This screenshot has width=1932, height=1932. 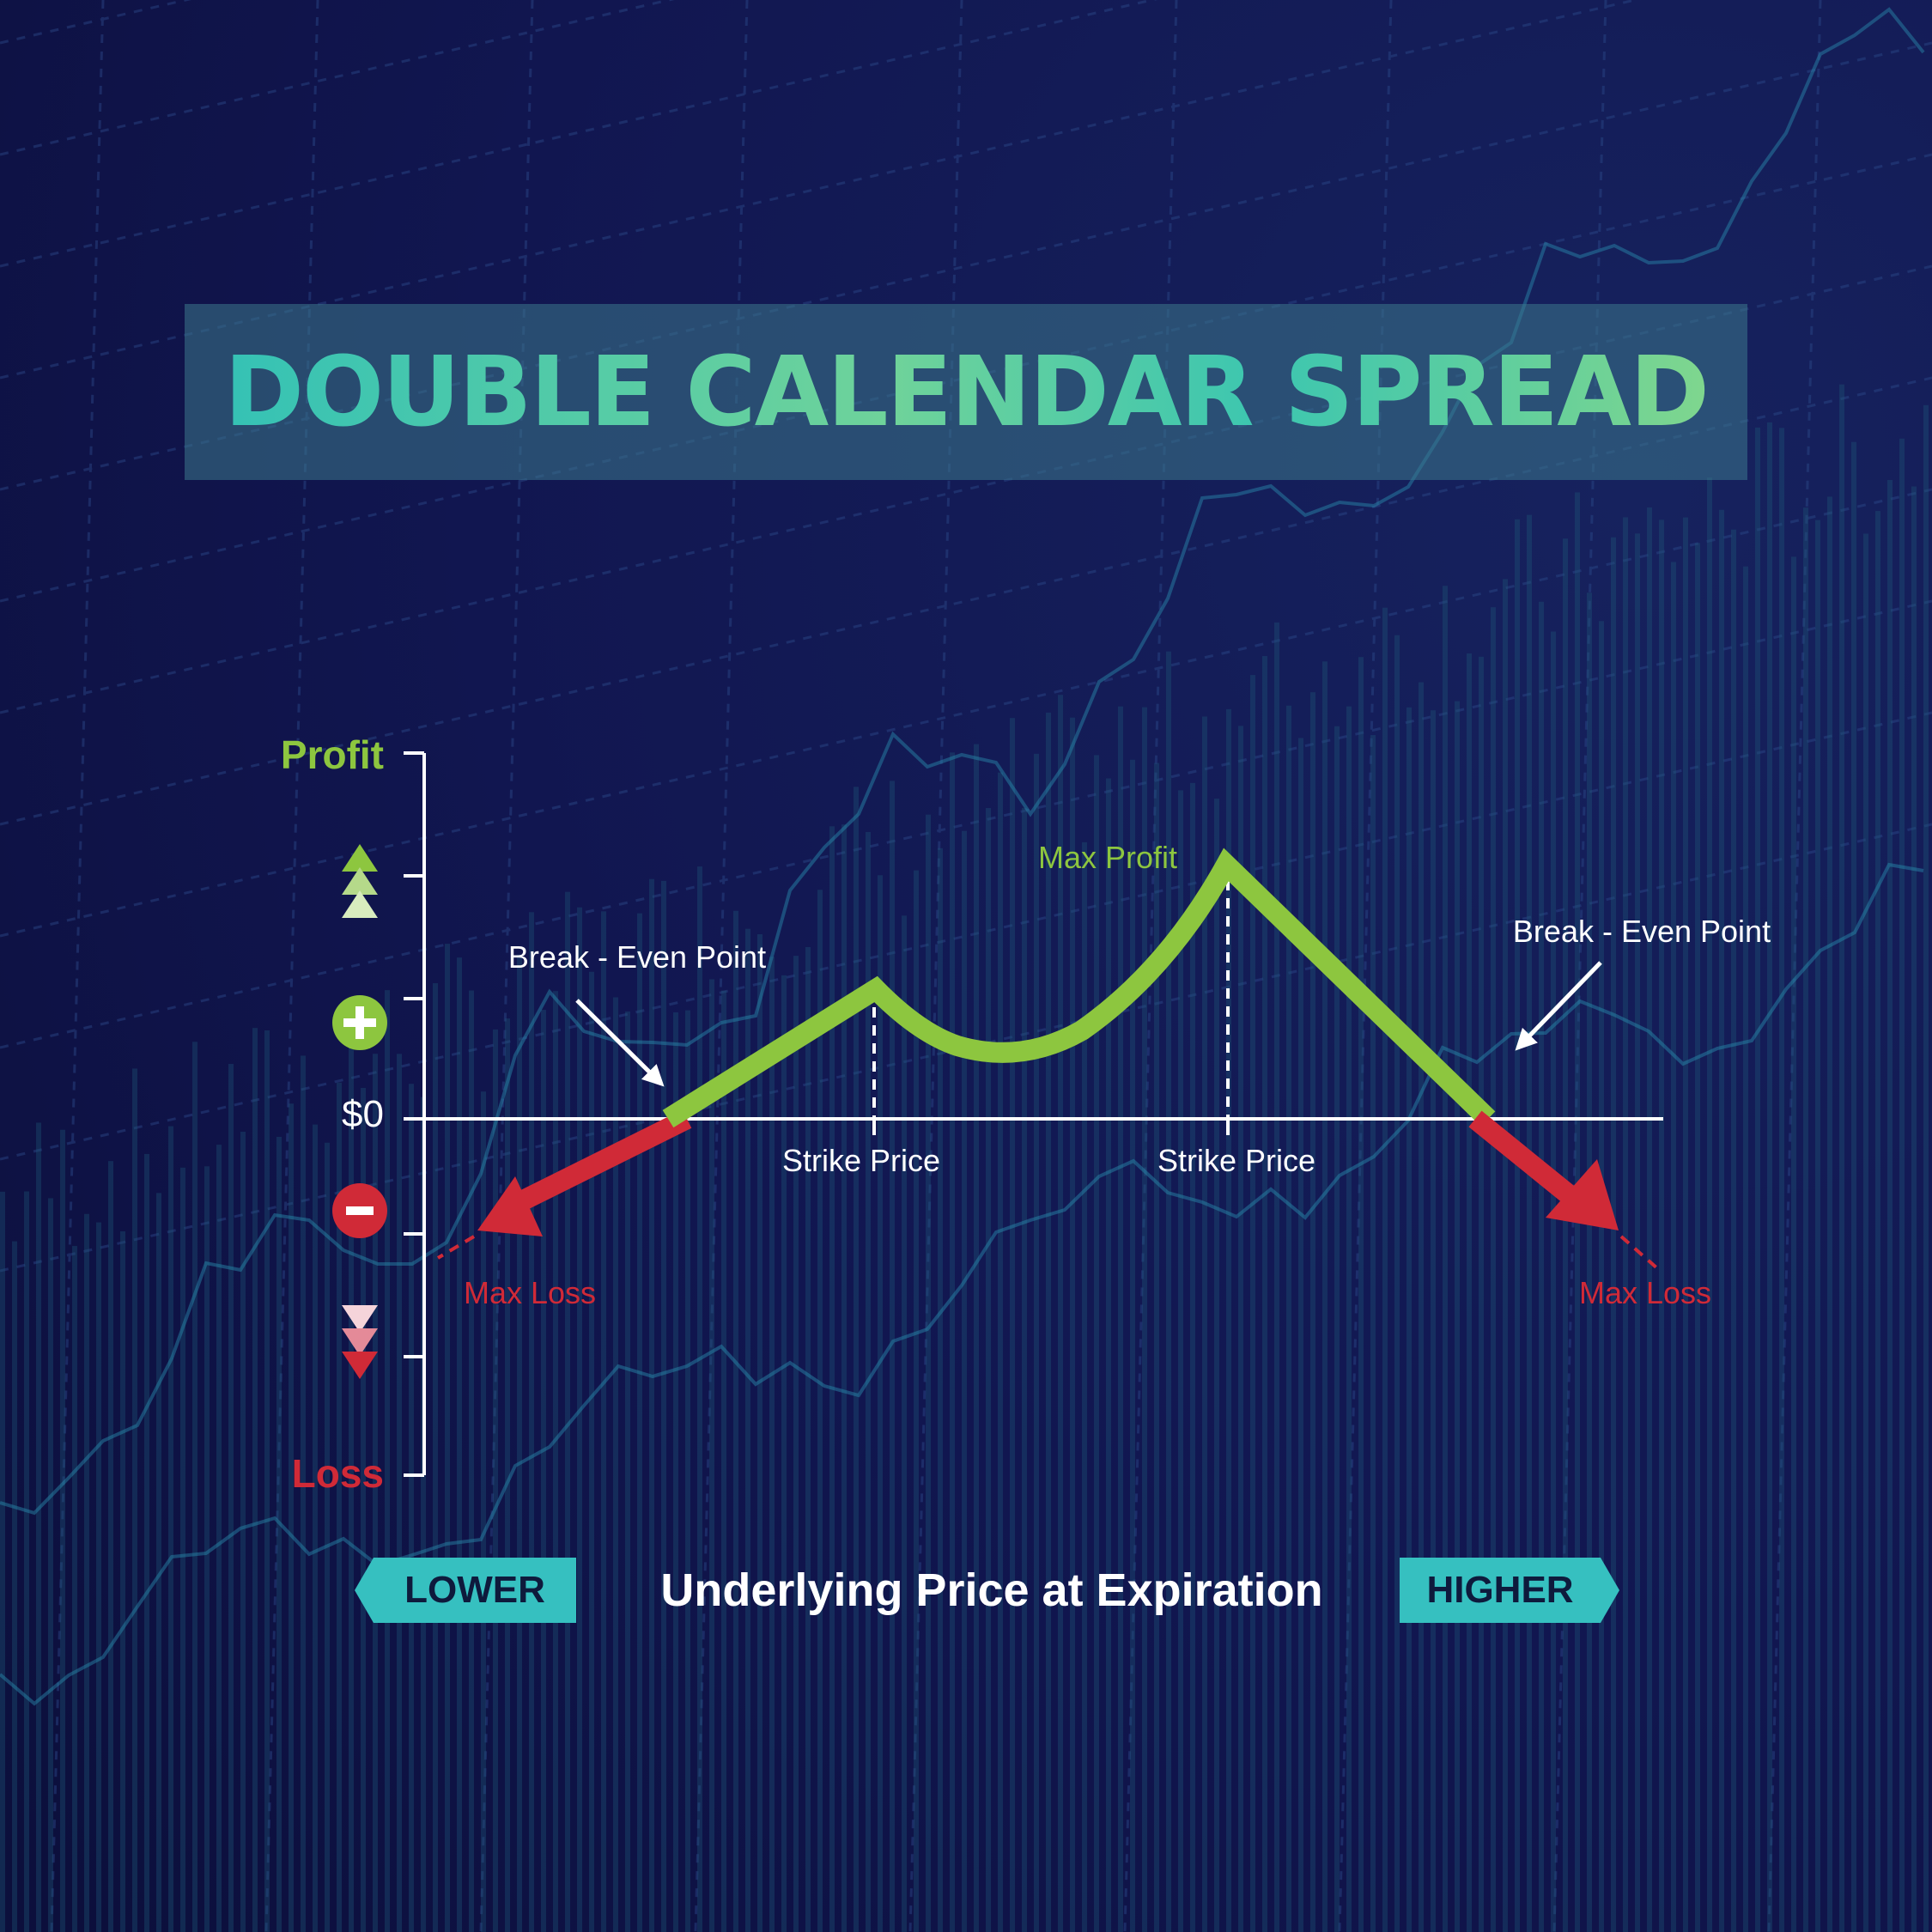 I want to click on loss-extension-left, so click(x=456, y=1247).